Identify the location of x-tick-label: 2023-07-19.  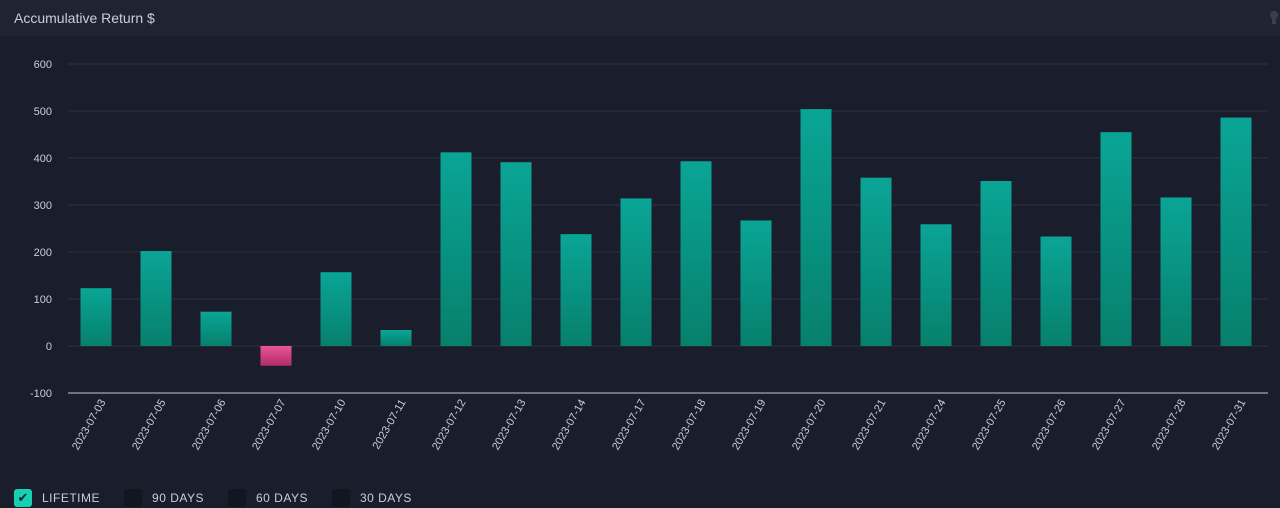
(749, 425).